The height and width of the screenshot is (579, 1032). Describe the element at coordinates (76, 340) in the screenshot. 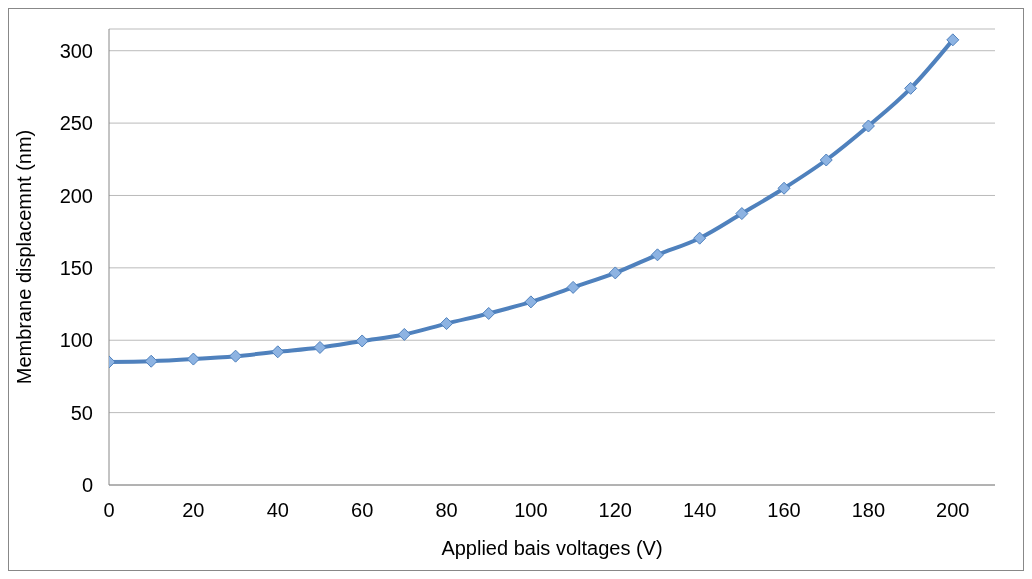

I see `y-tick-label: 100` at that location.